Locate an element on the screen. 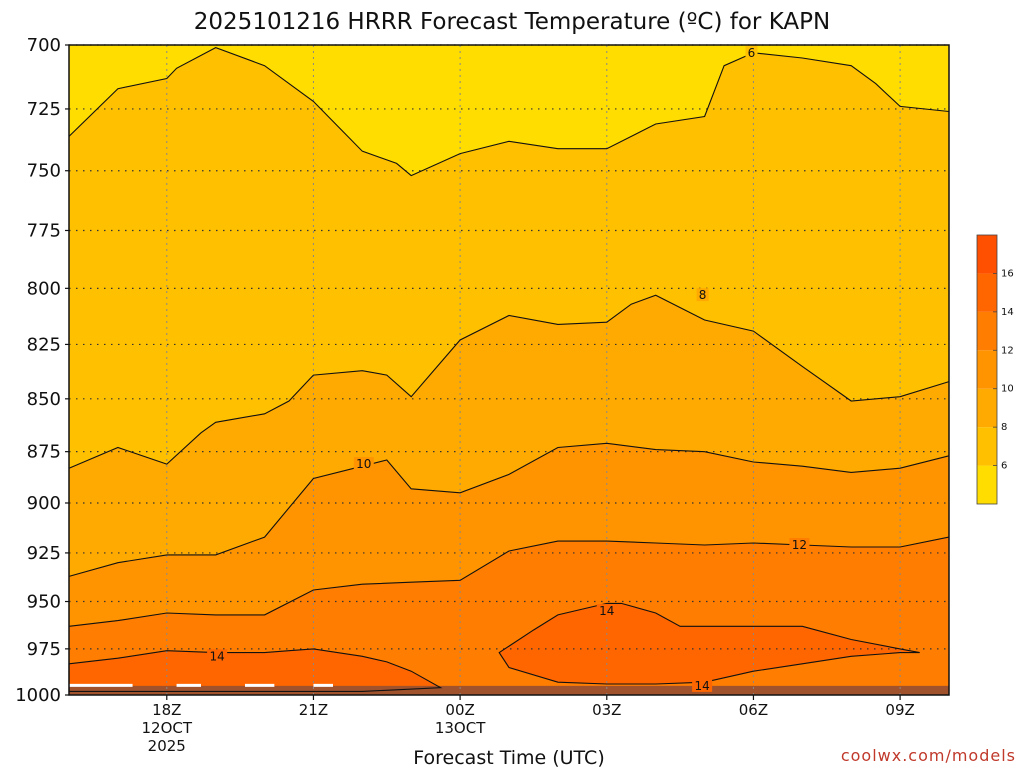  x-tick-label-06Z: 06Z is located at coordinates (753, 710).